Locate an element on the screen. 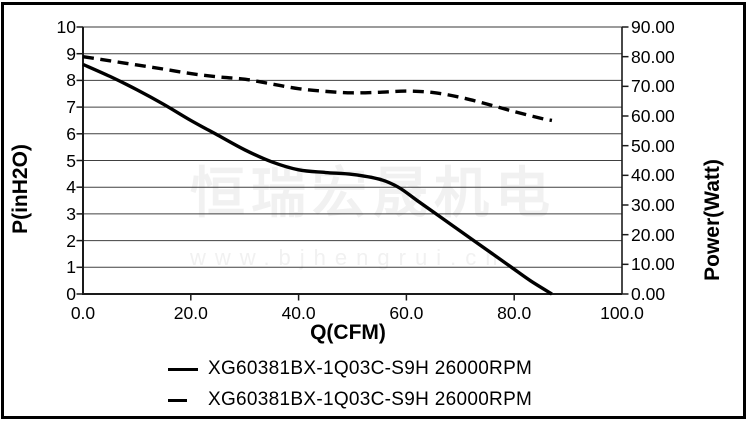 This screenshot has height=422, width=750. legend-label-pressure: XG60381BX-1Q03C-S9H 26000RPM is located at coordinates (370, 368).